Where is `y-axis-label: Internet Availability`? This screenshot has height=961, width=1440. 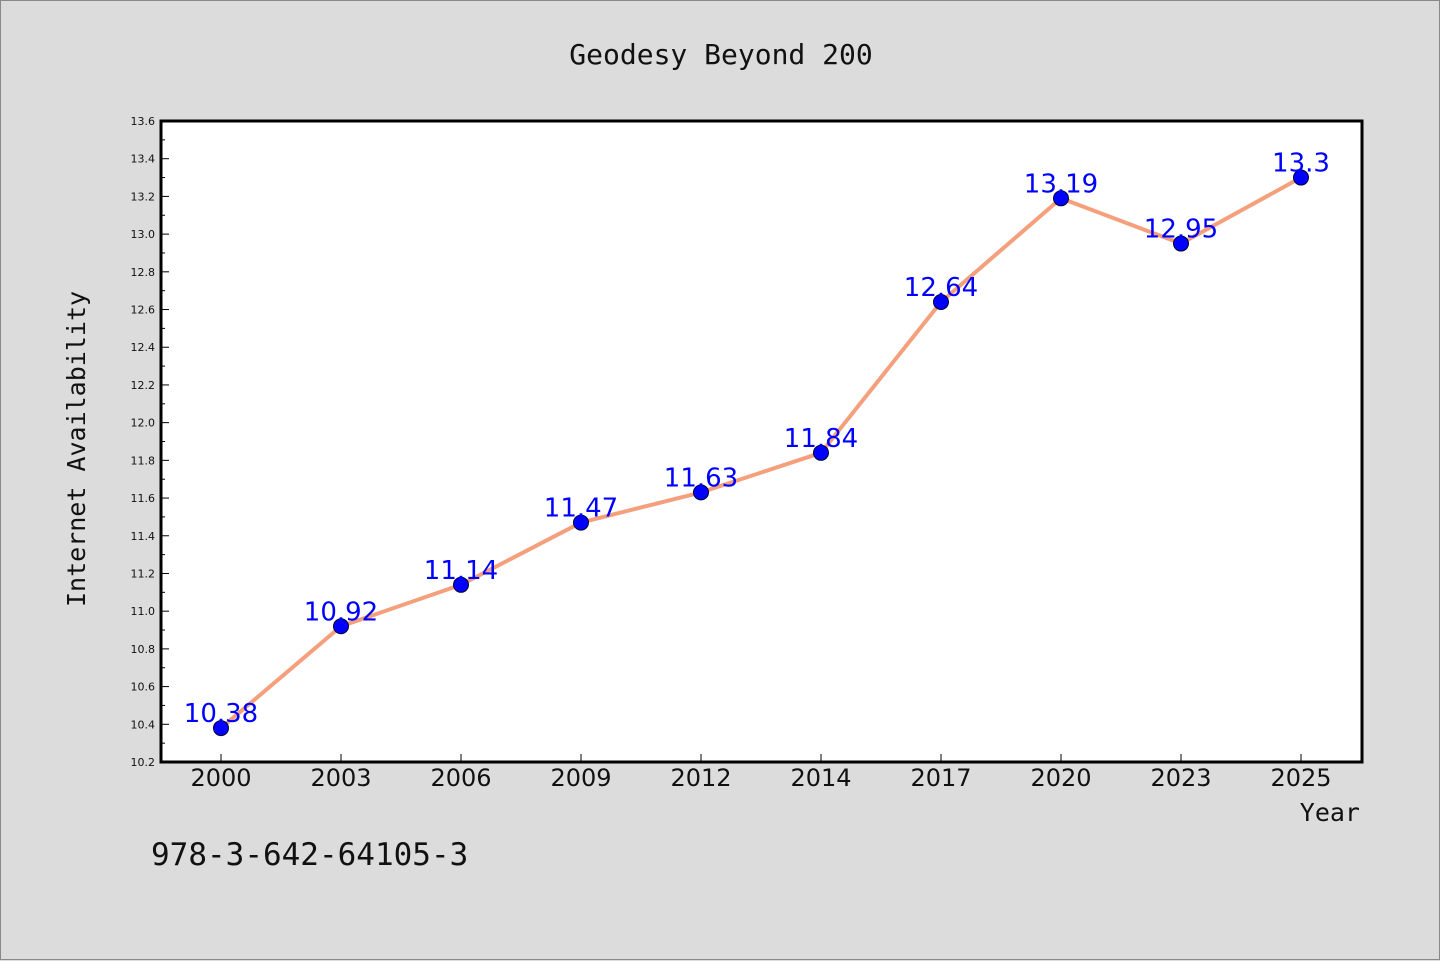
y-axis-label: Internet Availability is located at coordinates (76, 449).